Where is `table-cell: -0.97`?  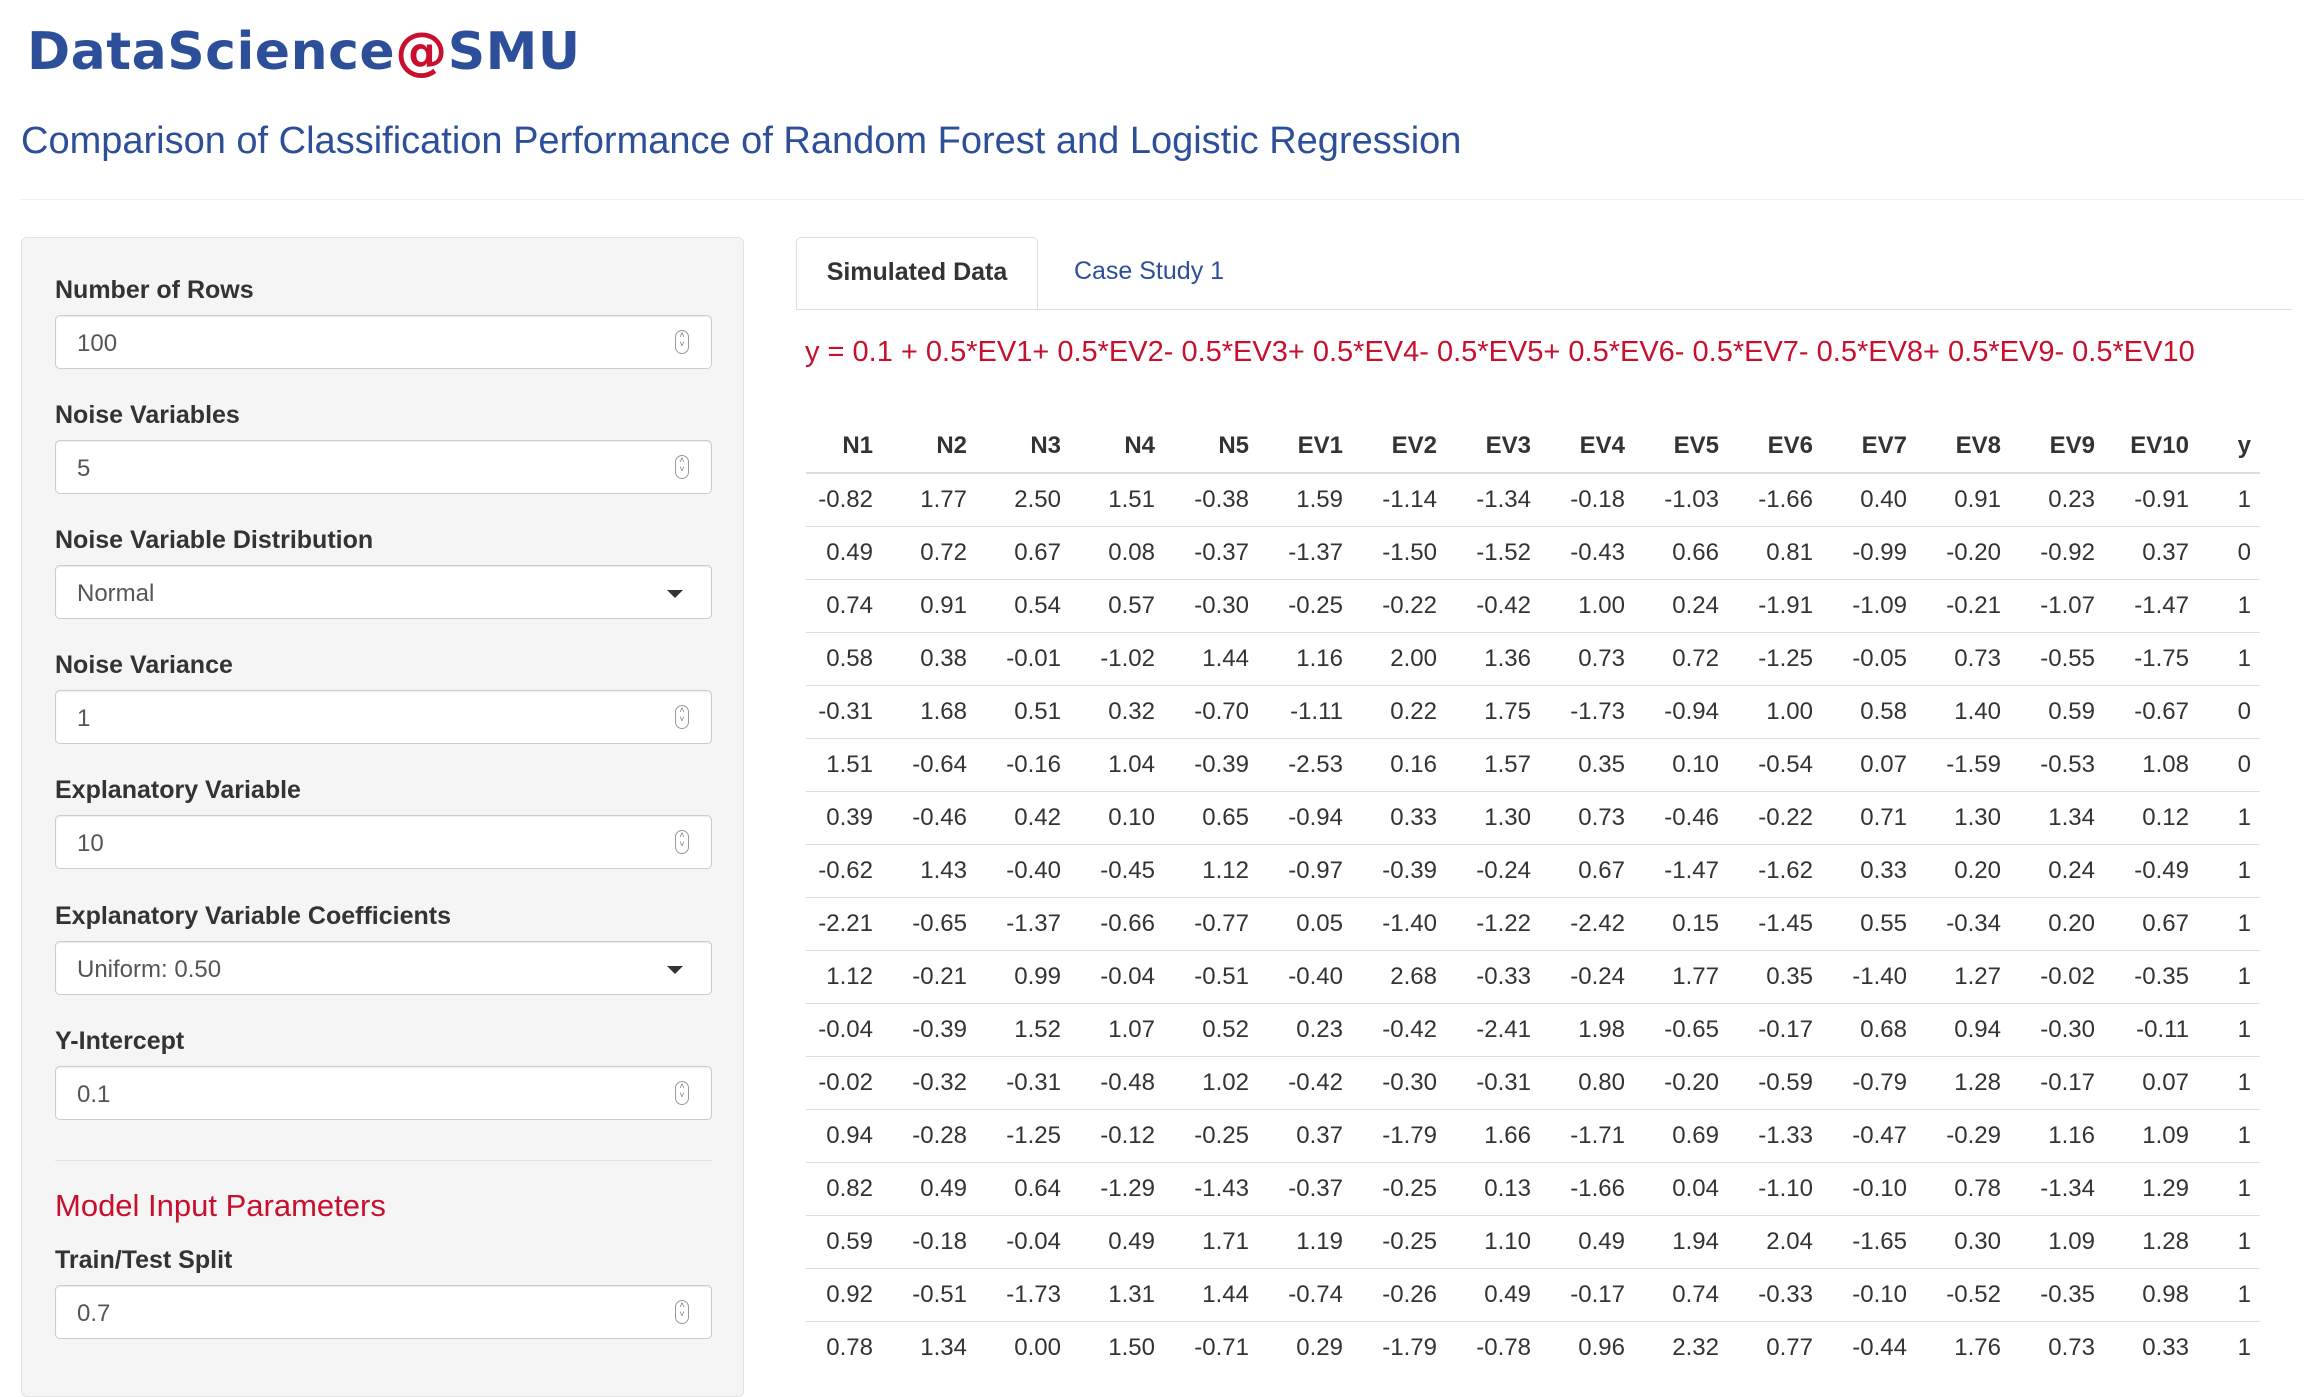
table-cell: -0.97 is located at coordinates (1305, 871).